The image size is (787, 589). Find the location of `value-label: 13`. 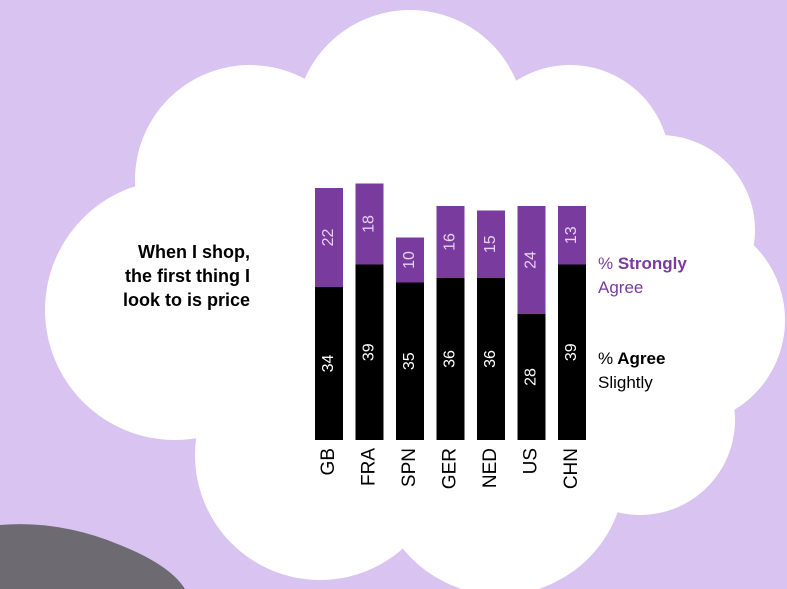

value-label: 13 is located at coordinates (571, 235).